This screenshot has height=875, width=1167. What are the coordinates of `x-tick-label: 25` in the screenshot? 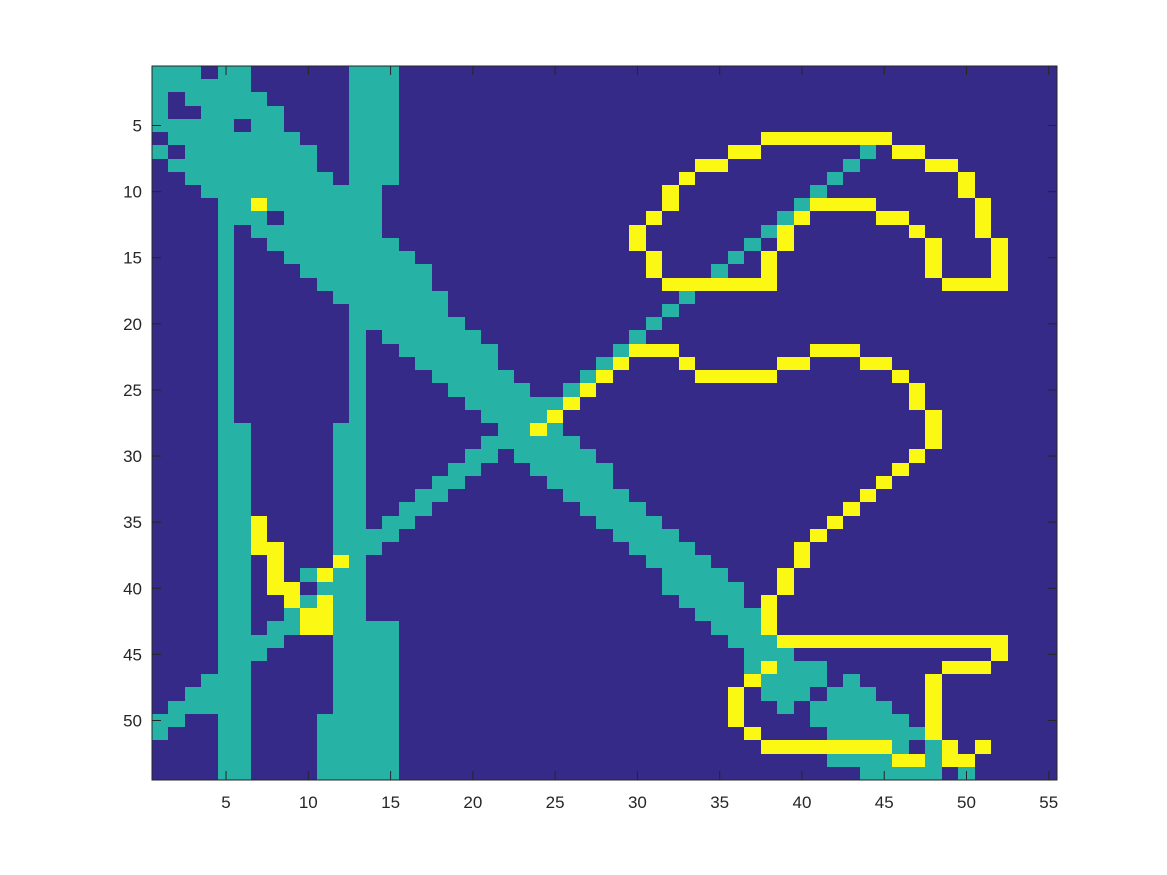 It's located at (555, 802).